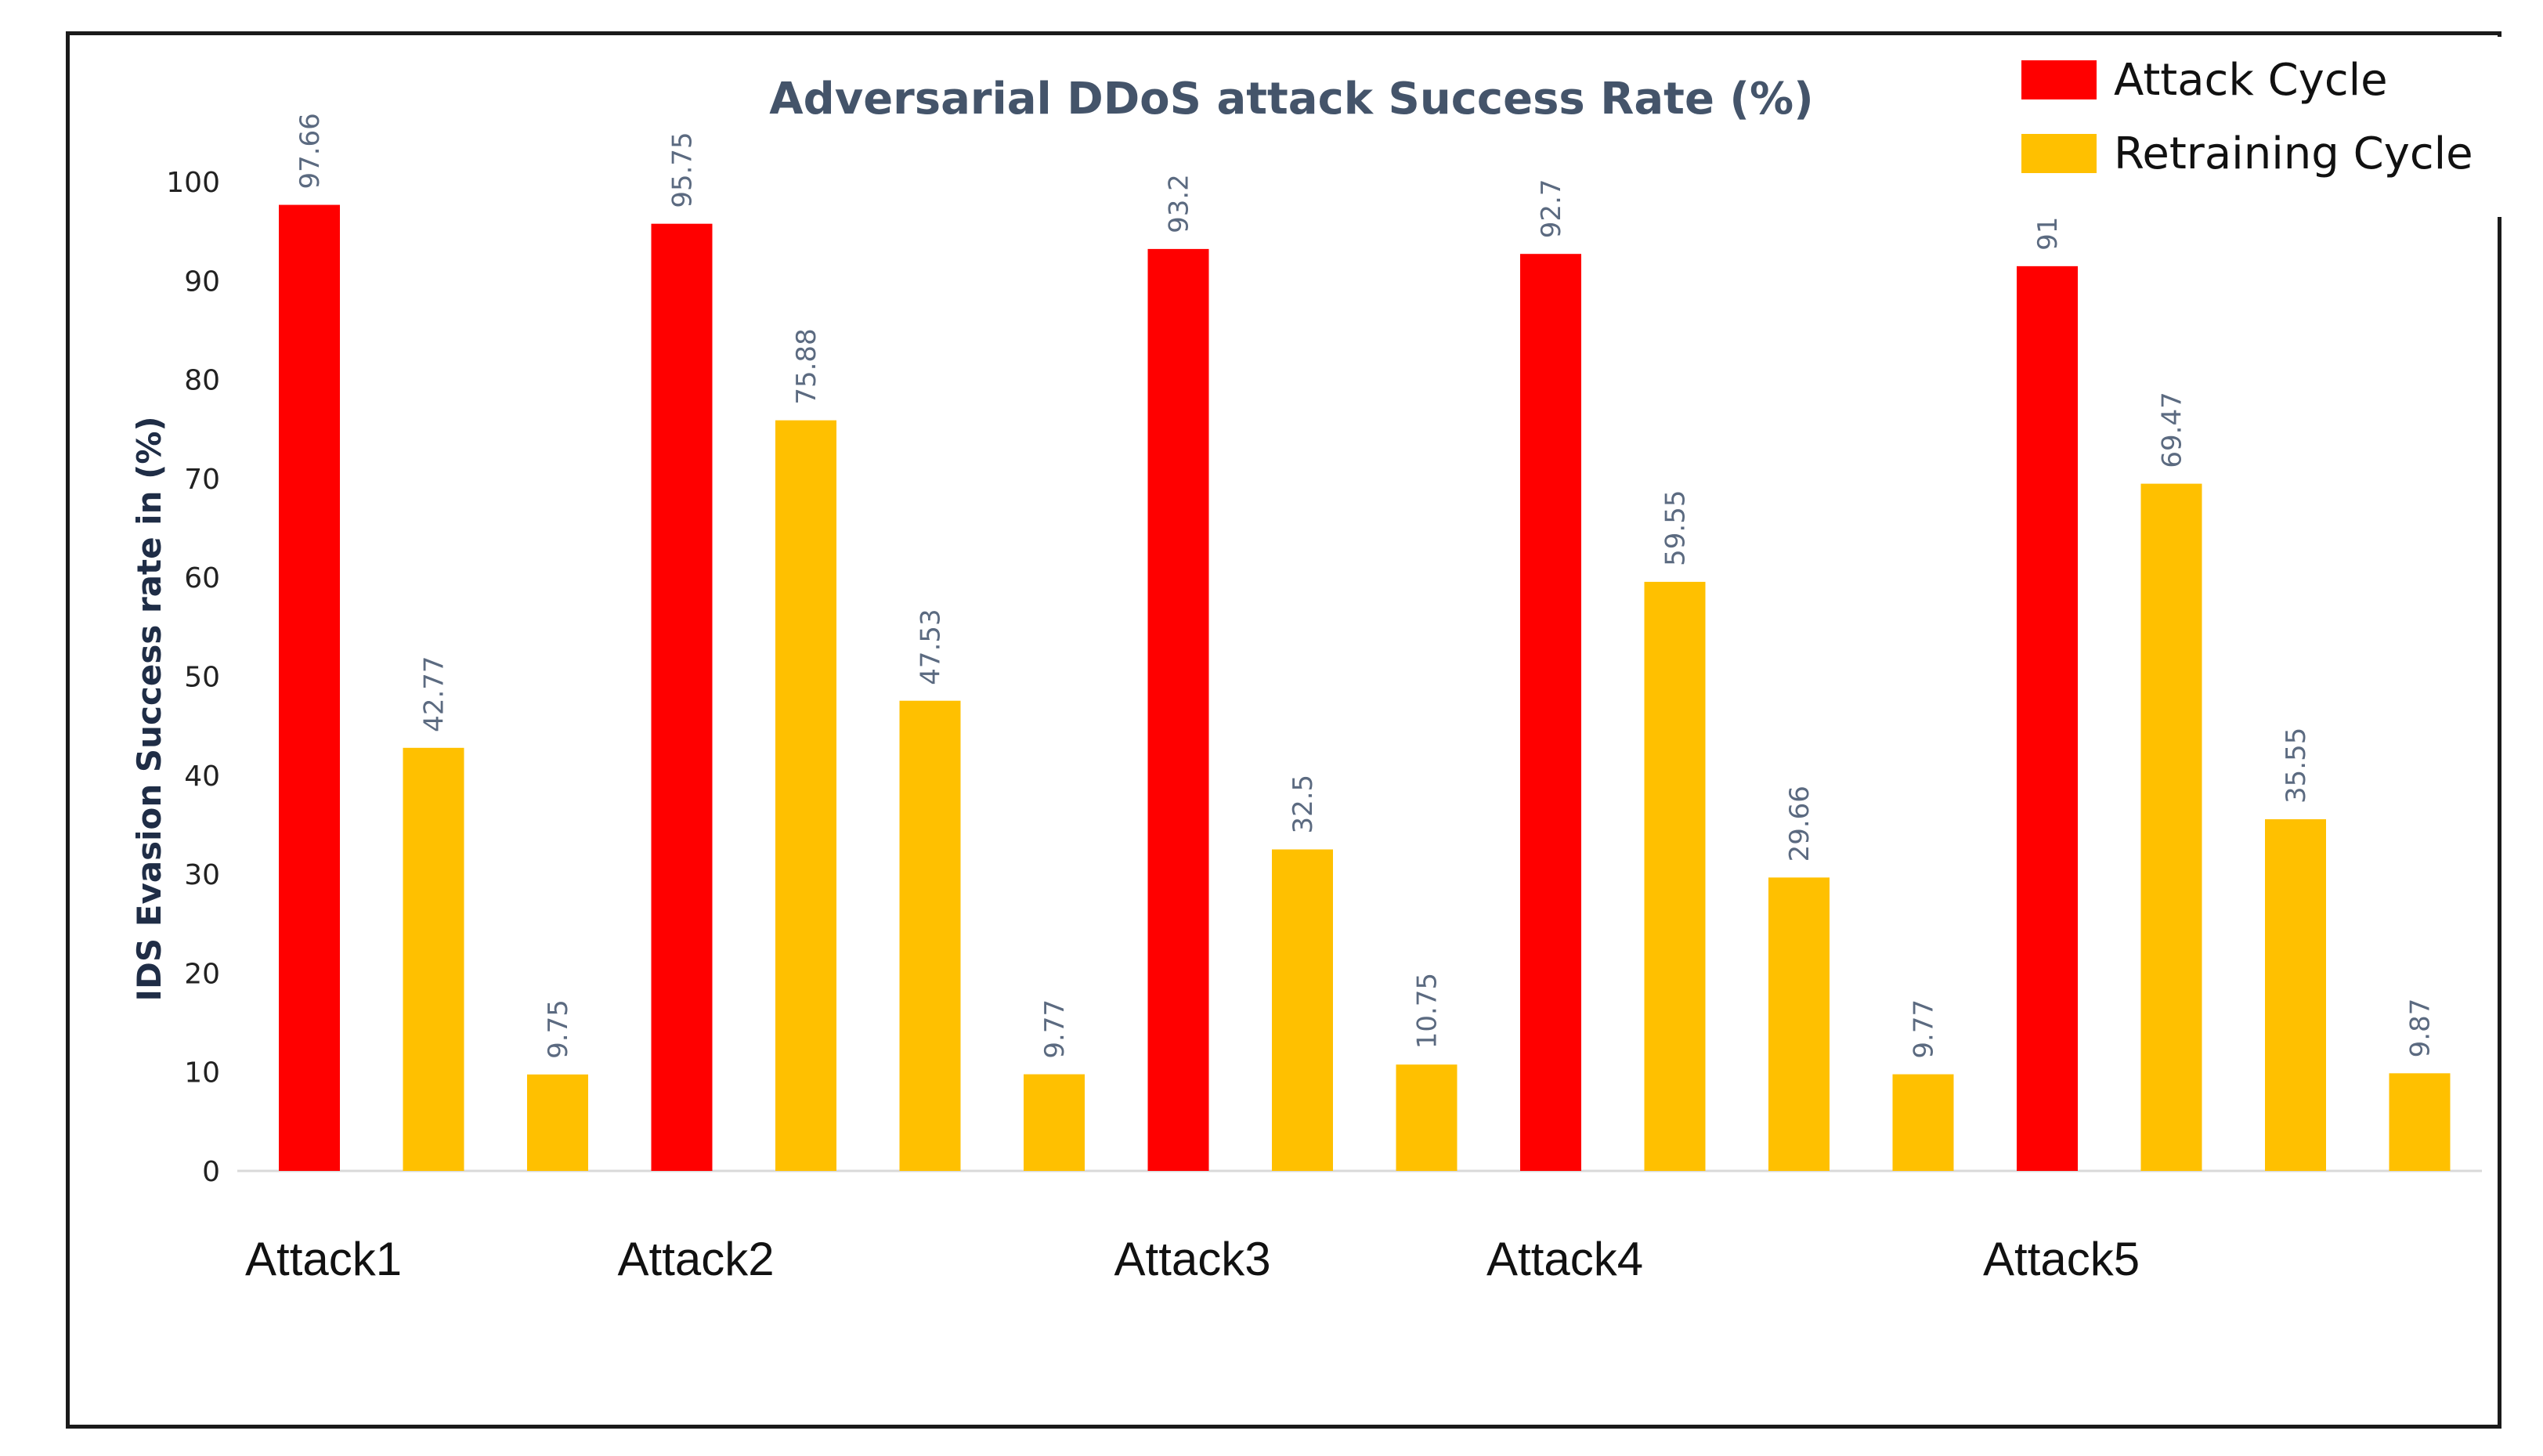 The width and height of the screenshot is (2543, 1456). Describe the element at coordinates (1550, 713) in the screenshot. I see `bar-attack4-attack` at that location.